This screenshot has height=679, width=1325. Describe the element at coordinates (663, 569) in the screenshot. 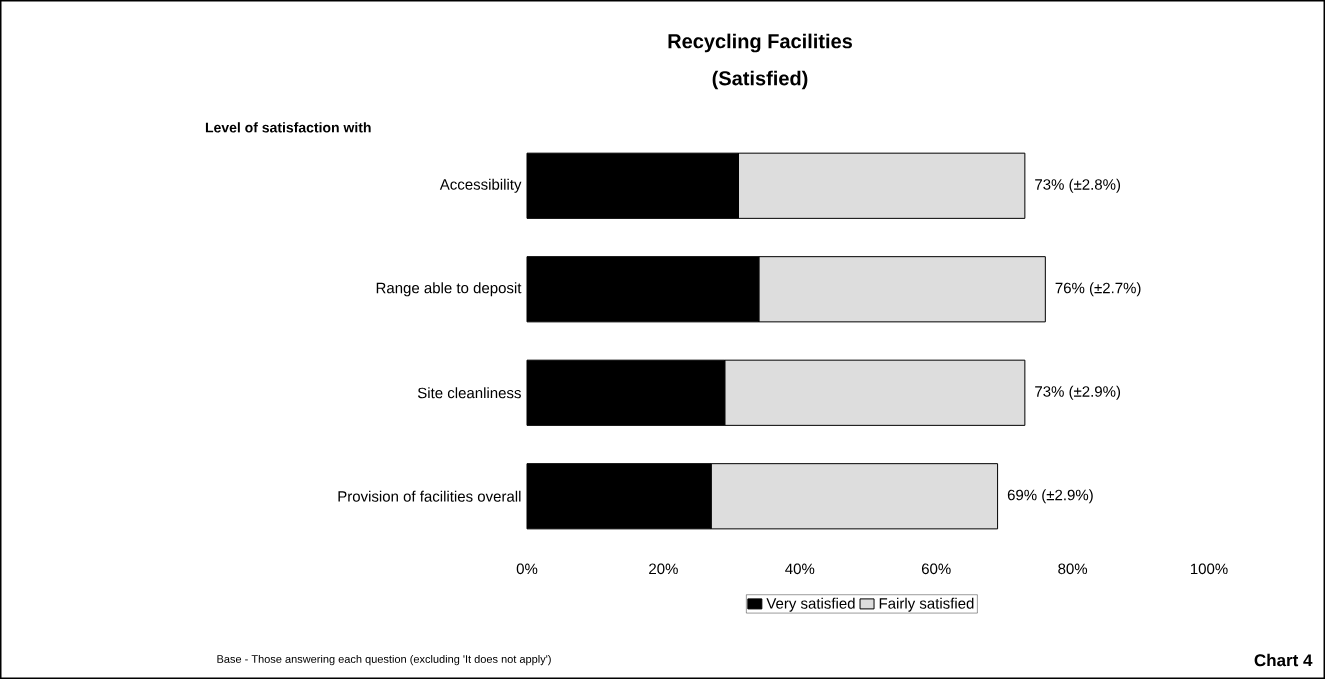

I see `x-tick-label: 20%` at that location.